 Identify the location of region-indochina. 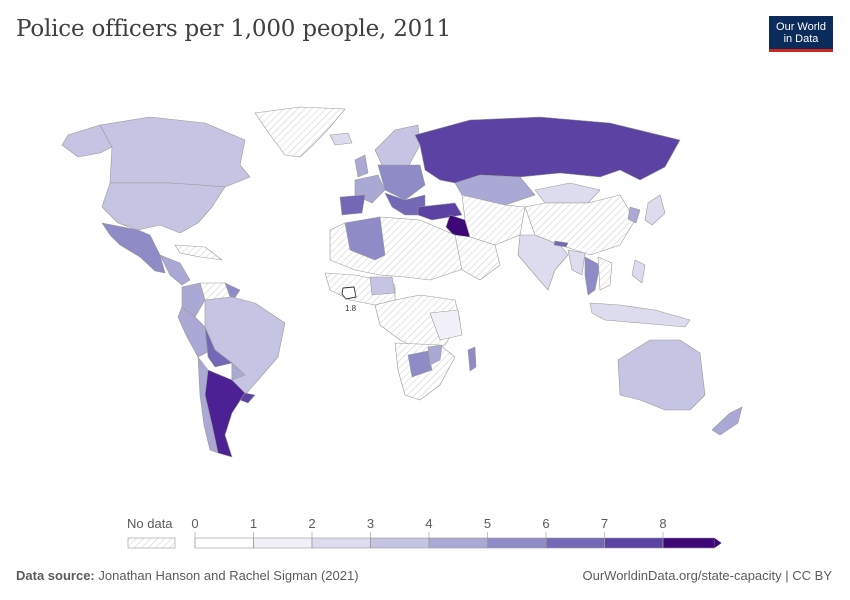
(605, 273).